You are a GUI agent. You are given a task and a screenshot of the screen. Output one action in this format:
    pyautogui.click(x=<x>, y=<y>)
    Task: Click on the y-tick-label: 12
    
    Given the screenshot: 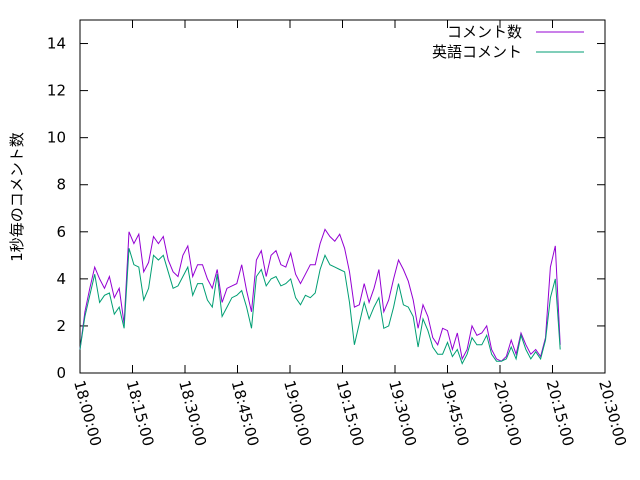 What is the action you would take?
    pyautogui.click(x=56, y=91)
    